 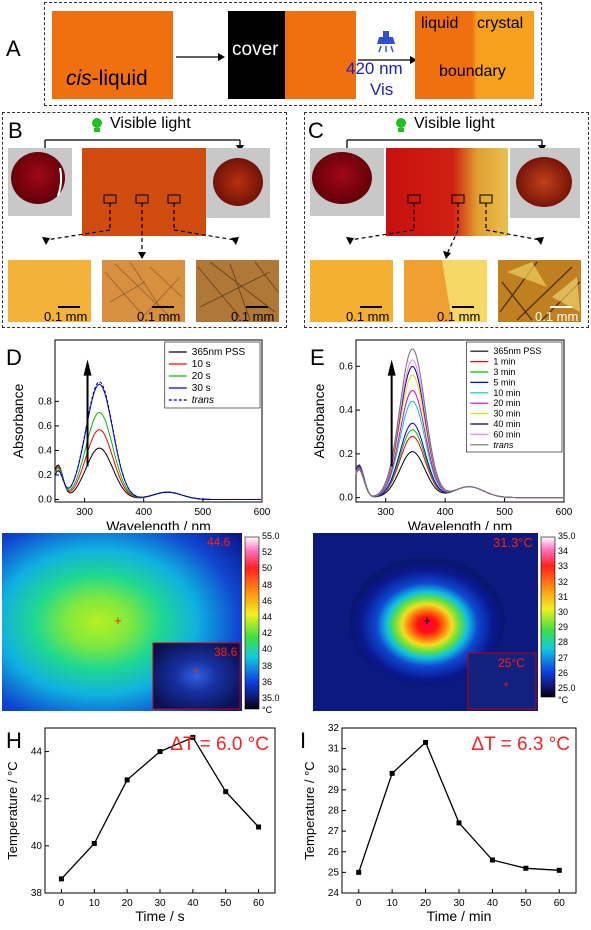 I want to click on x-tick-label: 20, so click(x=128, y=903).